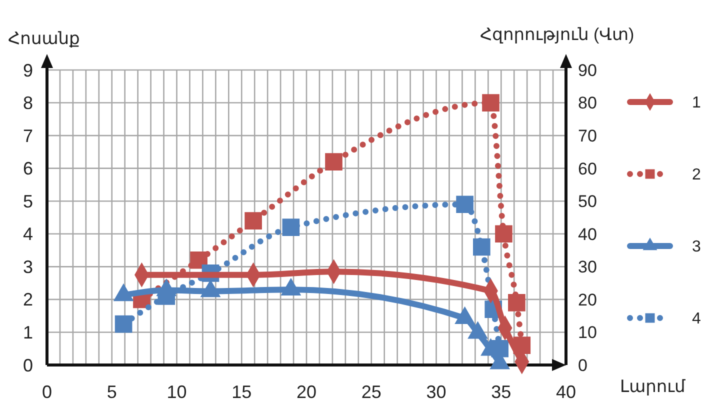 The height and width of the screenshot is (409, 718). I want to click on legend-label: 3, so click(696, 247).